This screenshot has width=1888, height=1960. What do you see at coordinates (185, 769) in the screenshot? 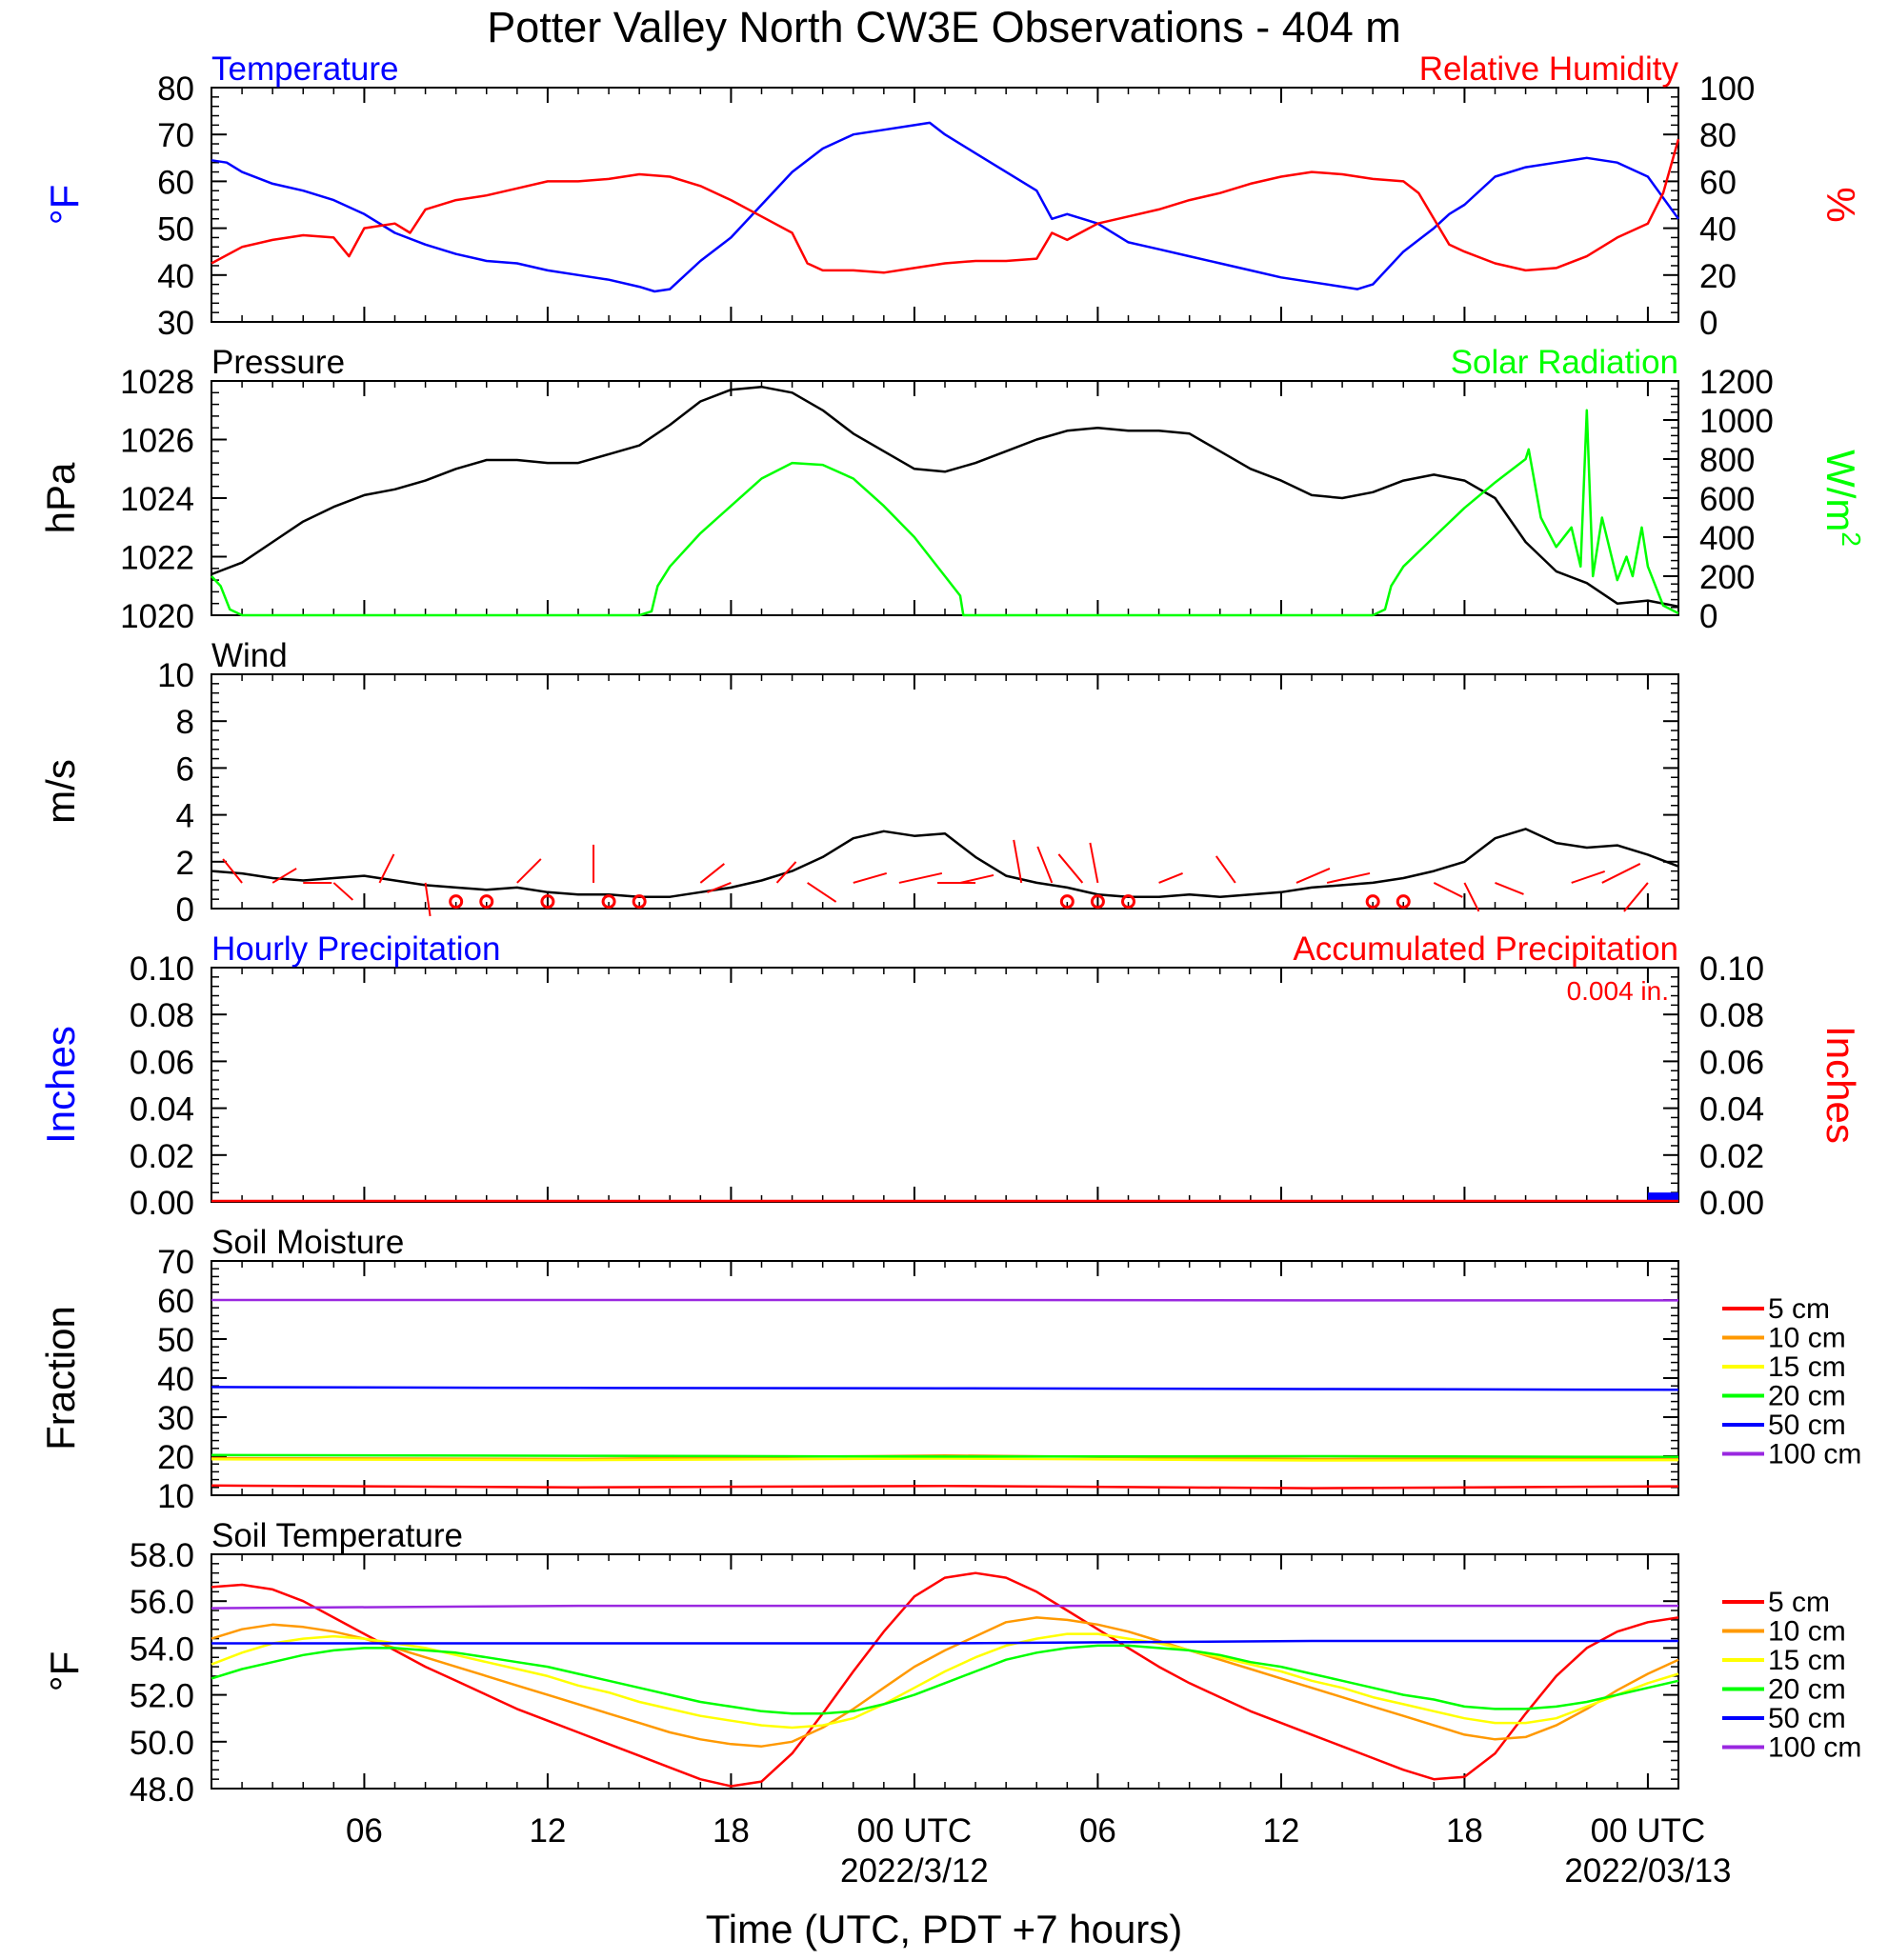
I see `y-tick-label-left: 6` at bounding box center [185, 769].